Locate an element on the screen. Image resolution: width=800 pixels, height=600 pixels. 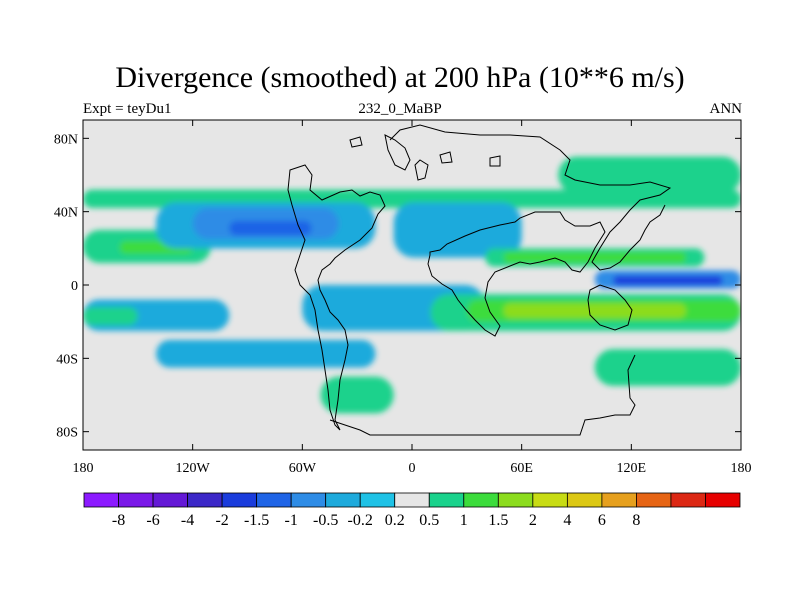
colorbar-label: -0.5 is located at coordinates (325, 520).